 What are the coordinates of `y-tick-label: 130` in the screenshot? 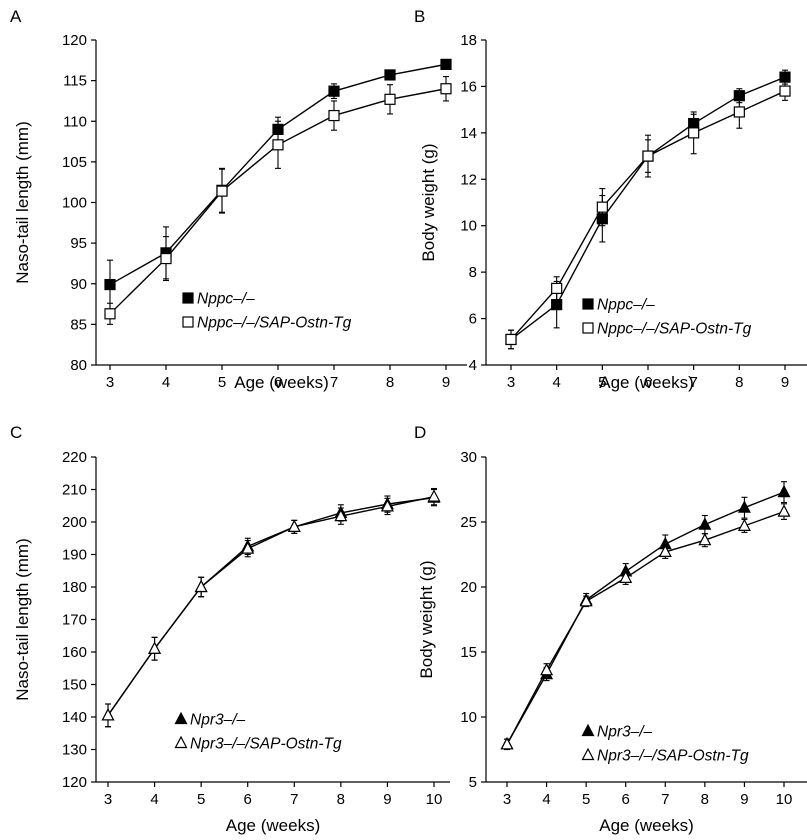 It's located at (74, 750).